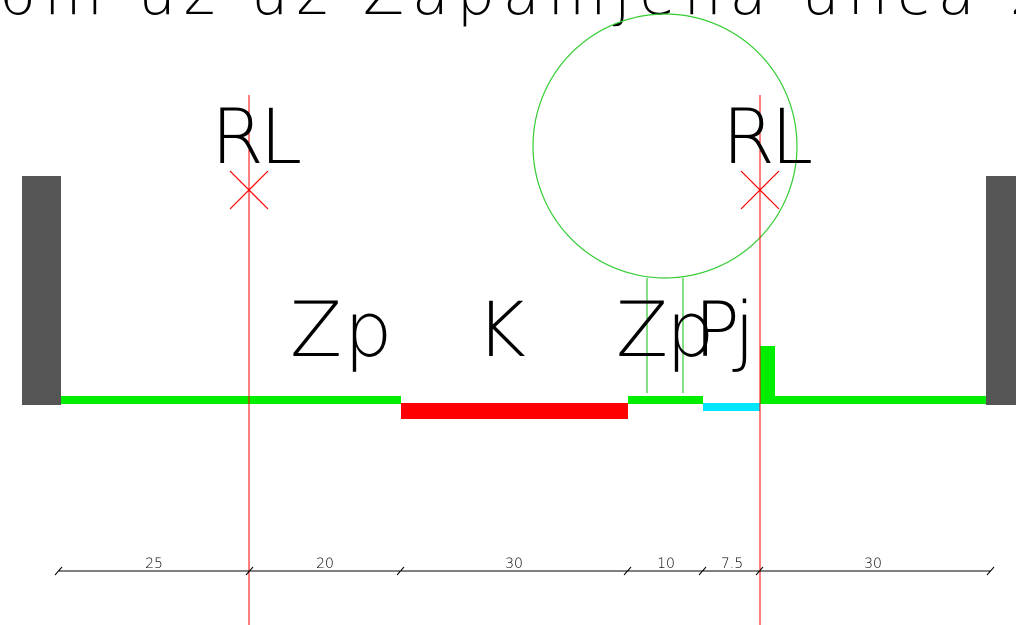  I want to click on dimension-label-20: 20, so click(325, 564).